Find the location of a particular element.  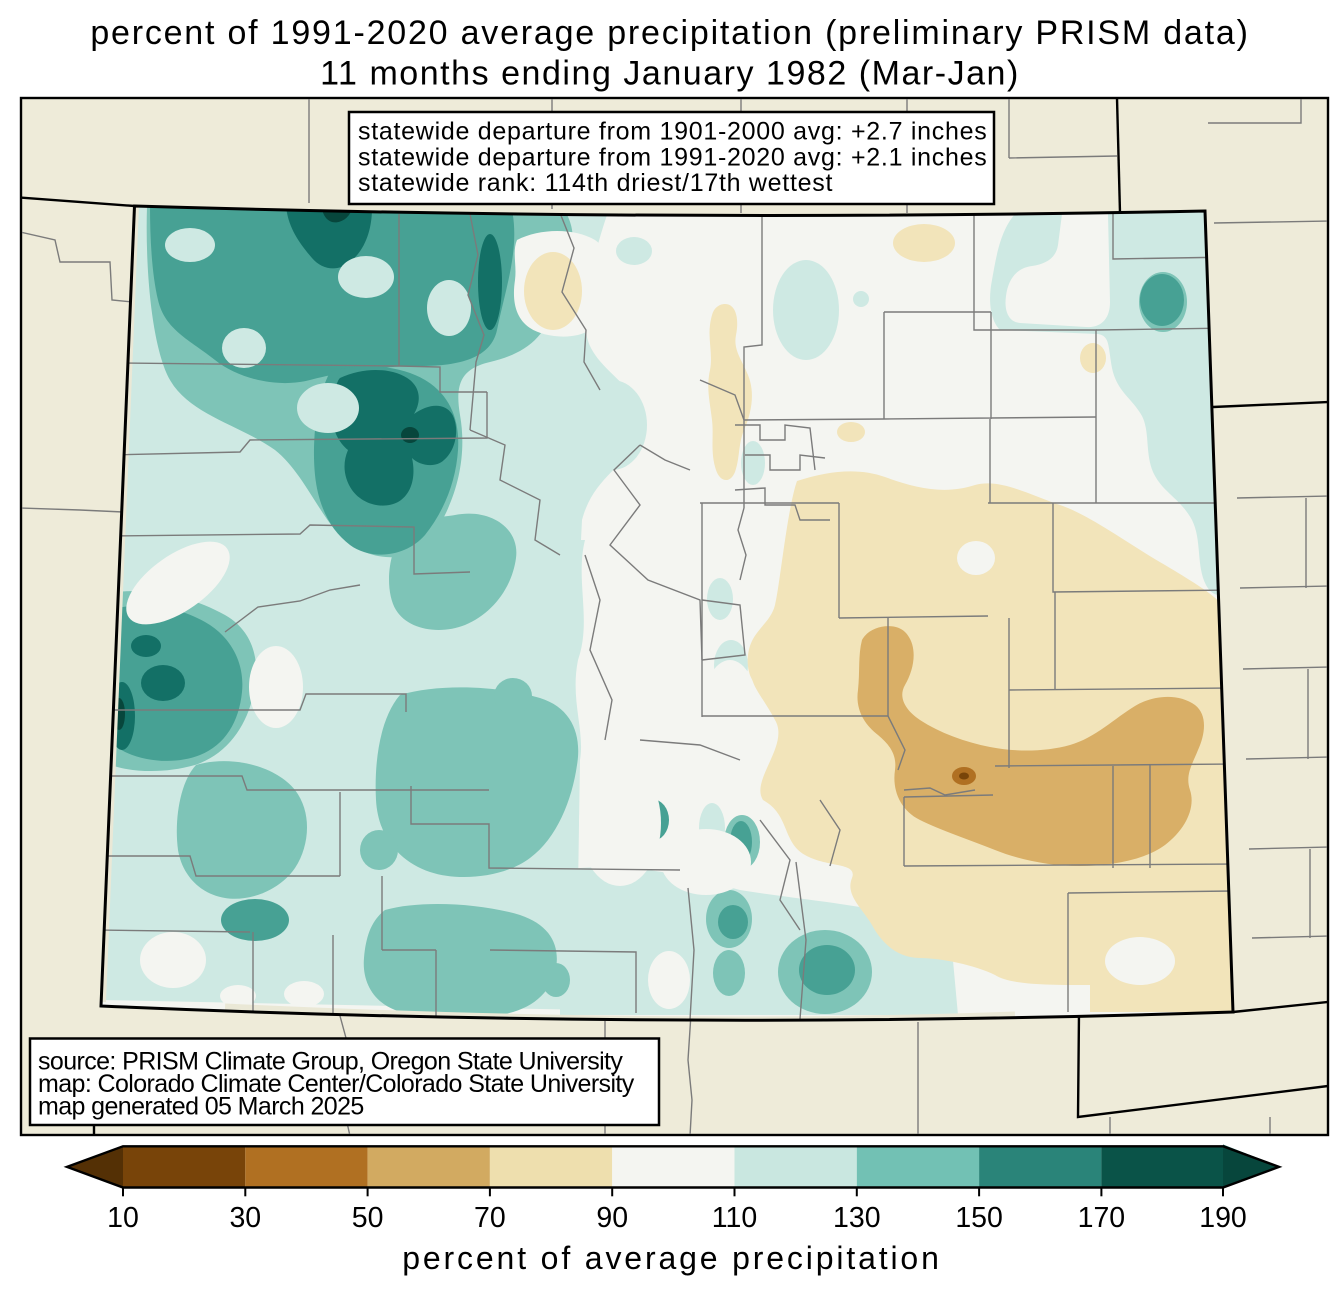

svg-text: 50 is located at coordinates (368, 1218).